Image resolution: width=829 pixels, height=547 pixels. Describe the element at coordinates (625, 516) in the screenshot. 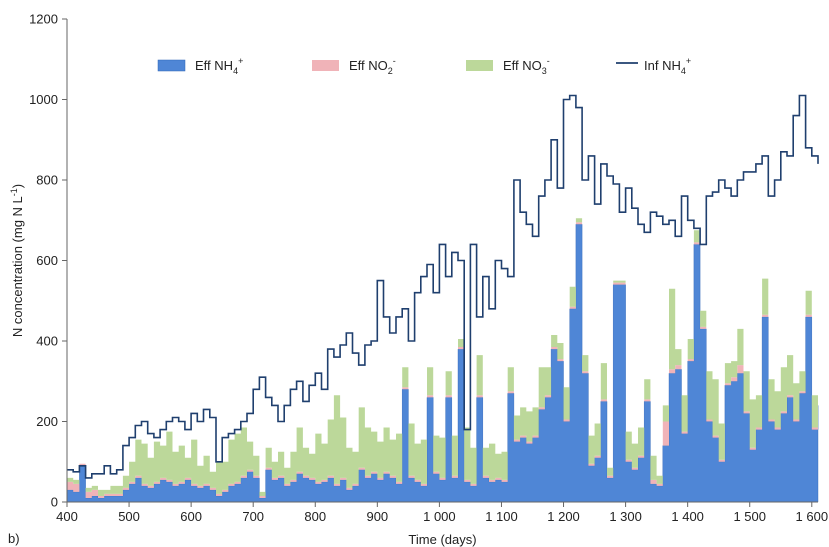

I see `x-tick-label: 1 300` at that location.